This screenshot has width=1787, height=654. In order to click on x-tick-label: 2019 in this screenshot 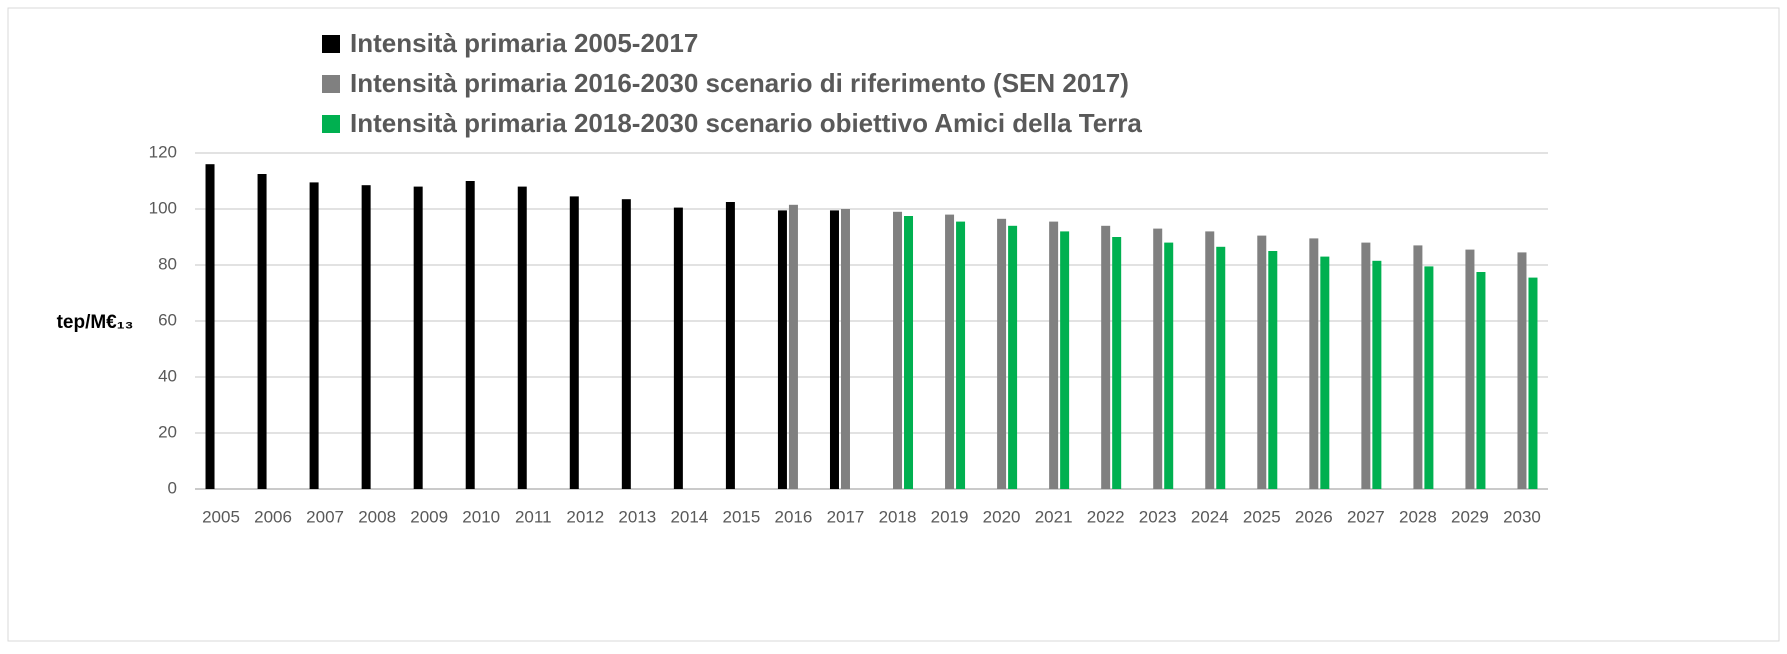, I will do `click(950, 516)`.